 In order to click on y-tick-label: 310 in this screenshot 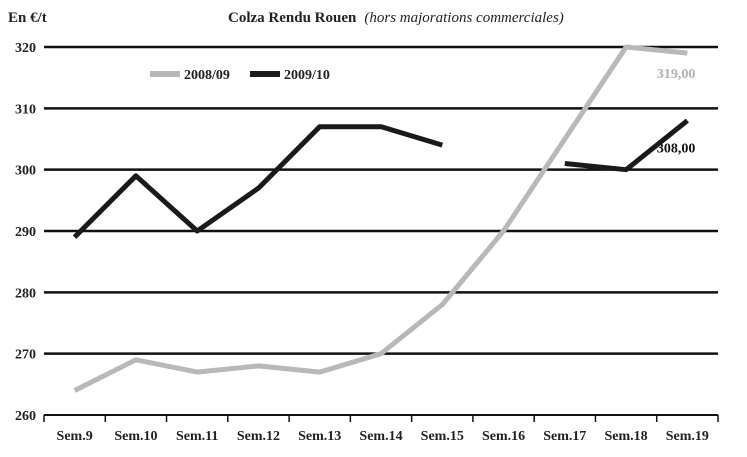, I will do `click(25, 109)`.